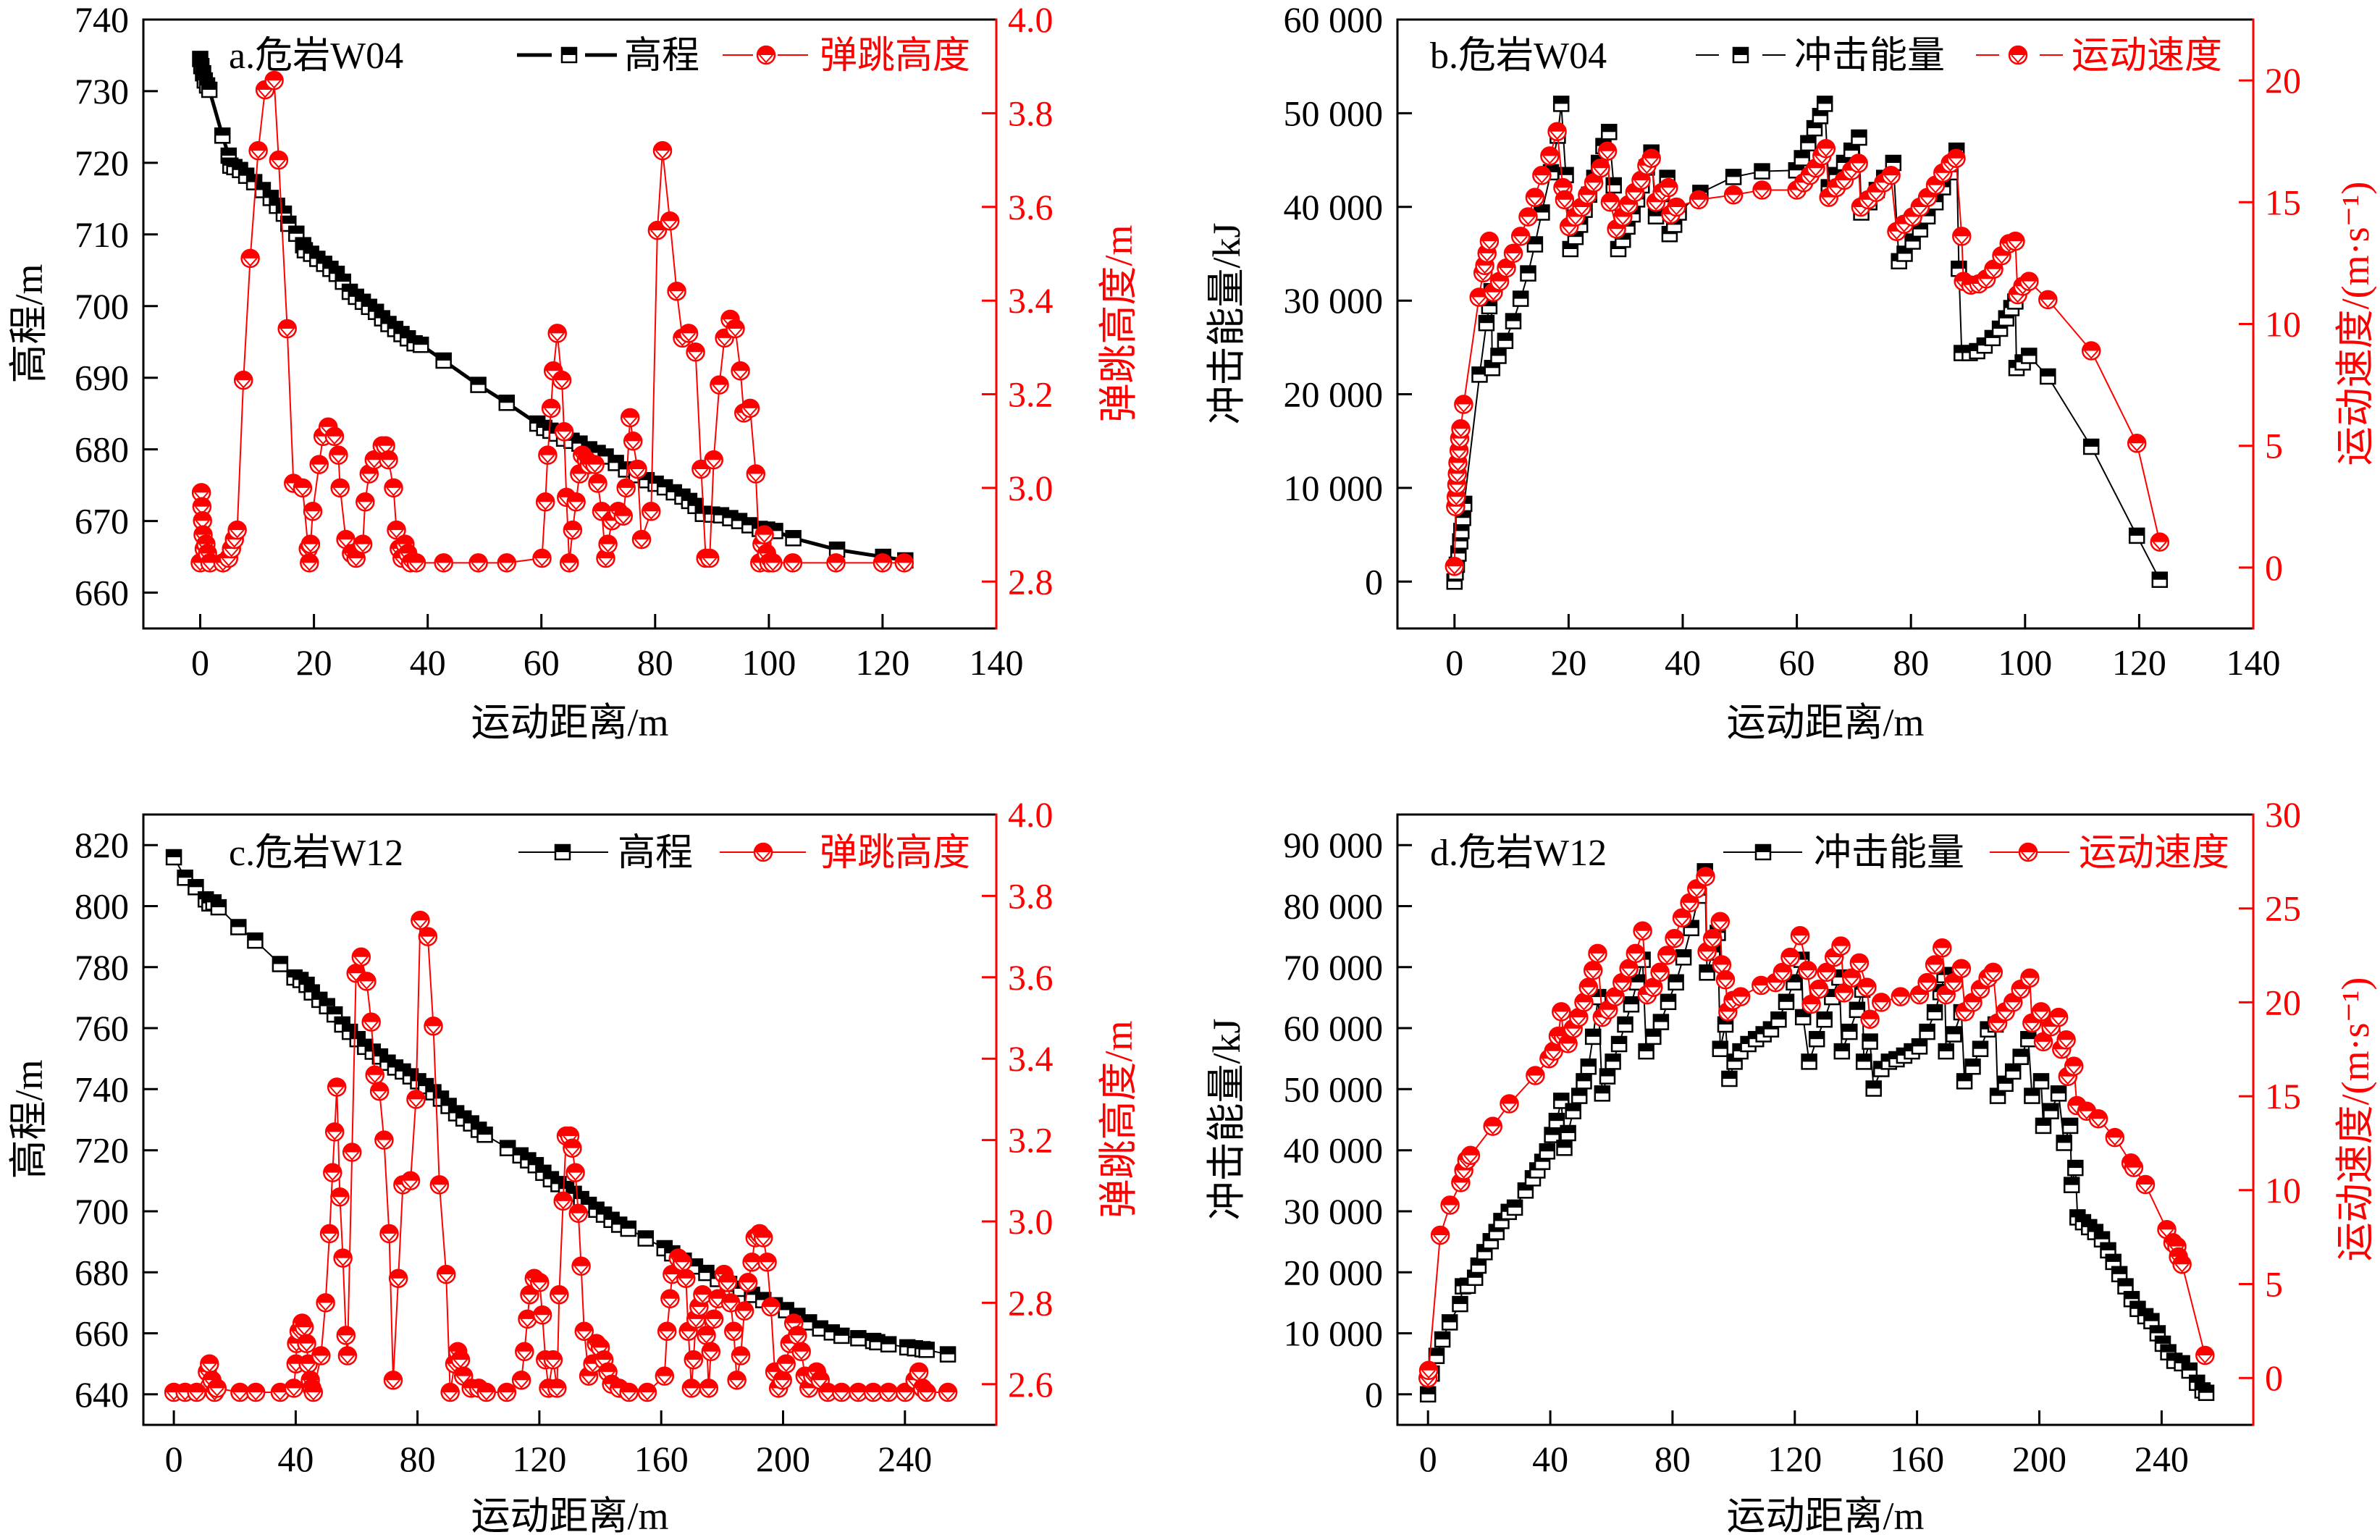 The image size is (2380, 1540). Describe the element at coordinates (316, 56) in the screenshot. I see `panel-label: a.危岩W04` at that location.